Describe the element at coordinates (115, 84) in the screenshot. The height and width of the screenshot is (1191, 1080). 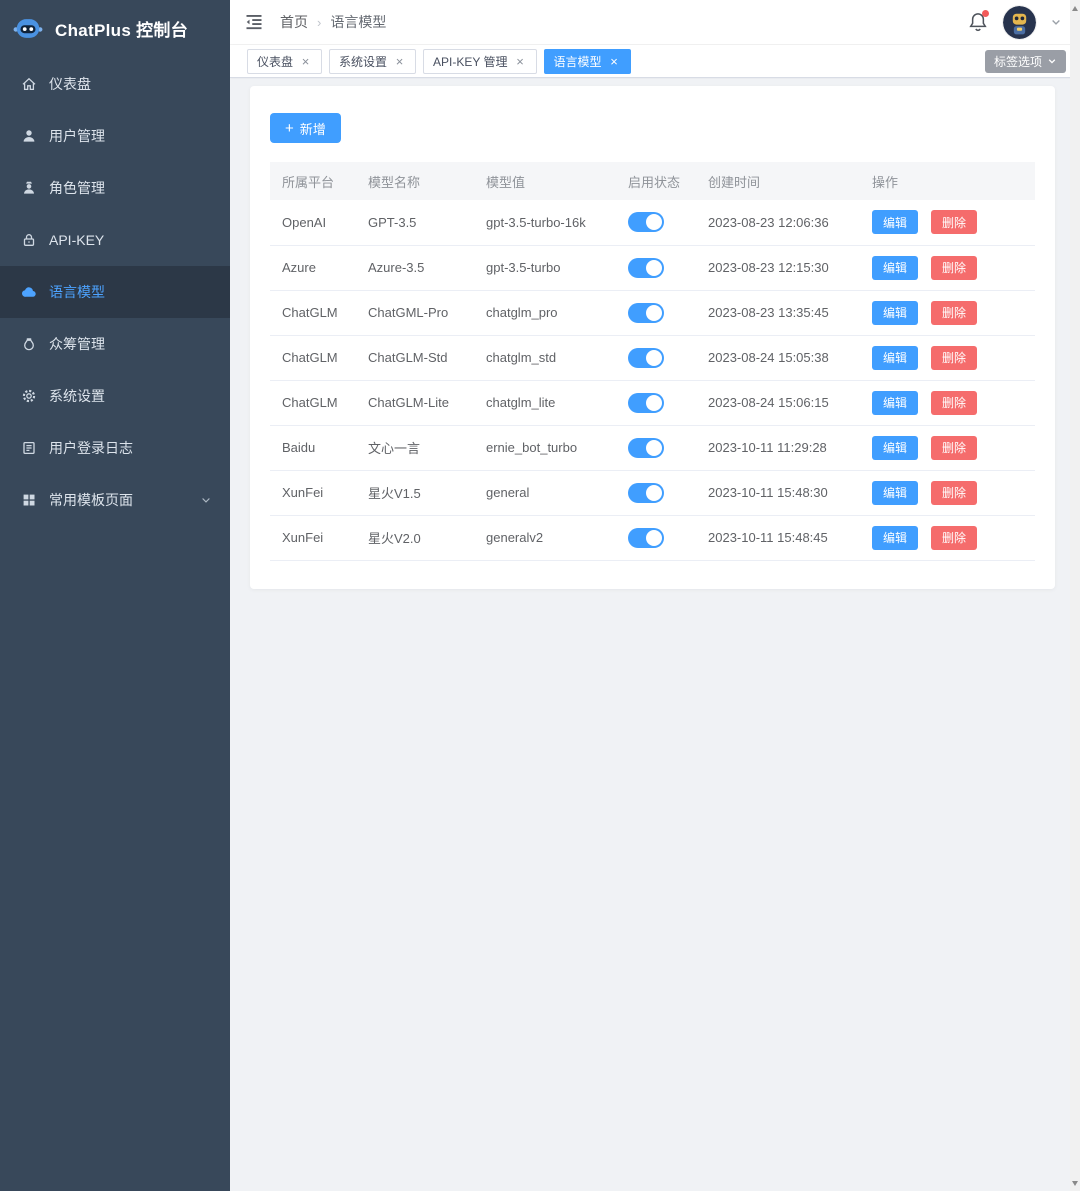
I see `sidebar-item-dashboard: 仪表盘` at that location.